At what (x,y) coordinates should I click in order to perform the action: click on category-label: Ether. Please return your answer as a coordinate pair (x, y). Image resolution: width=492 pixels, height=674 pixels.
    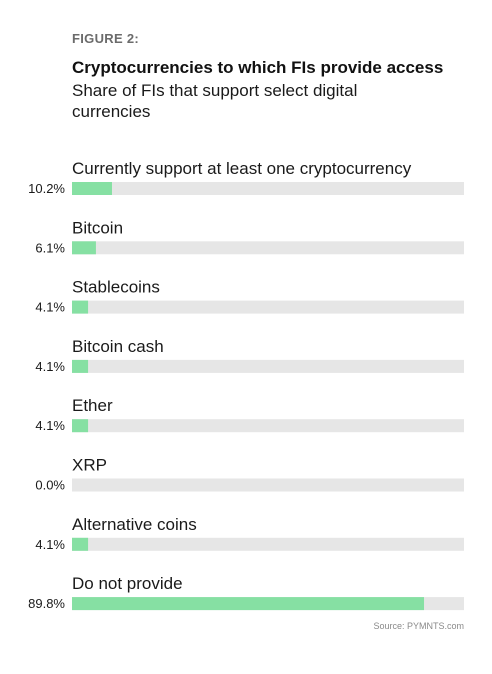
    Looking at the image, I should click on (92, 405).